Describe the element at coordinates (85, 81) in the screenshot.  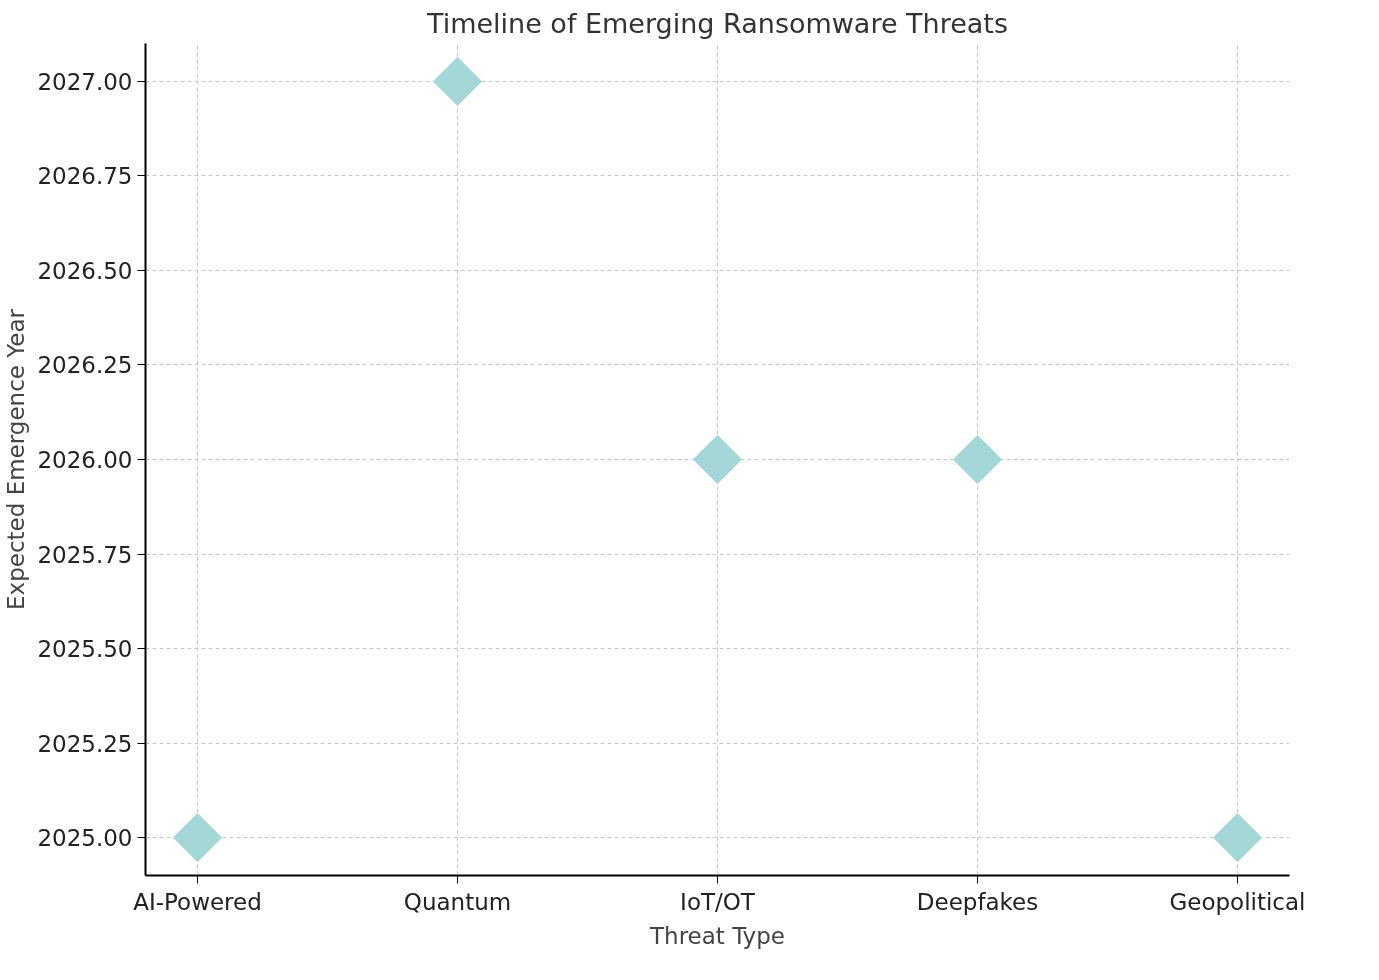
I see `y-tick-label: 2027.00` at that location.